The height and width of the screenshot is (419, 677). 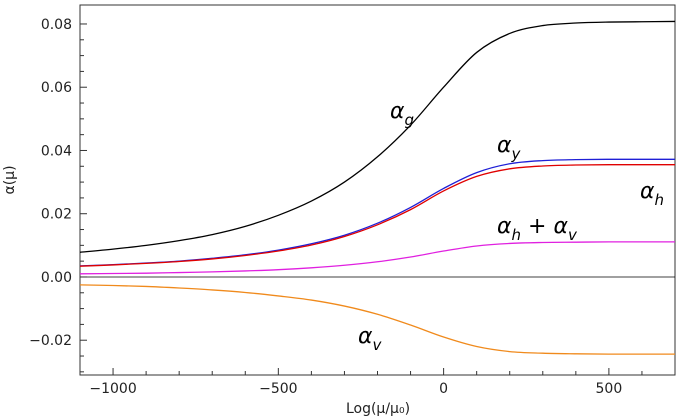 What do you see at coordinates (516, 154) in the screenshot?
I see `label-subscript: y` at bounding box center [516, 154].